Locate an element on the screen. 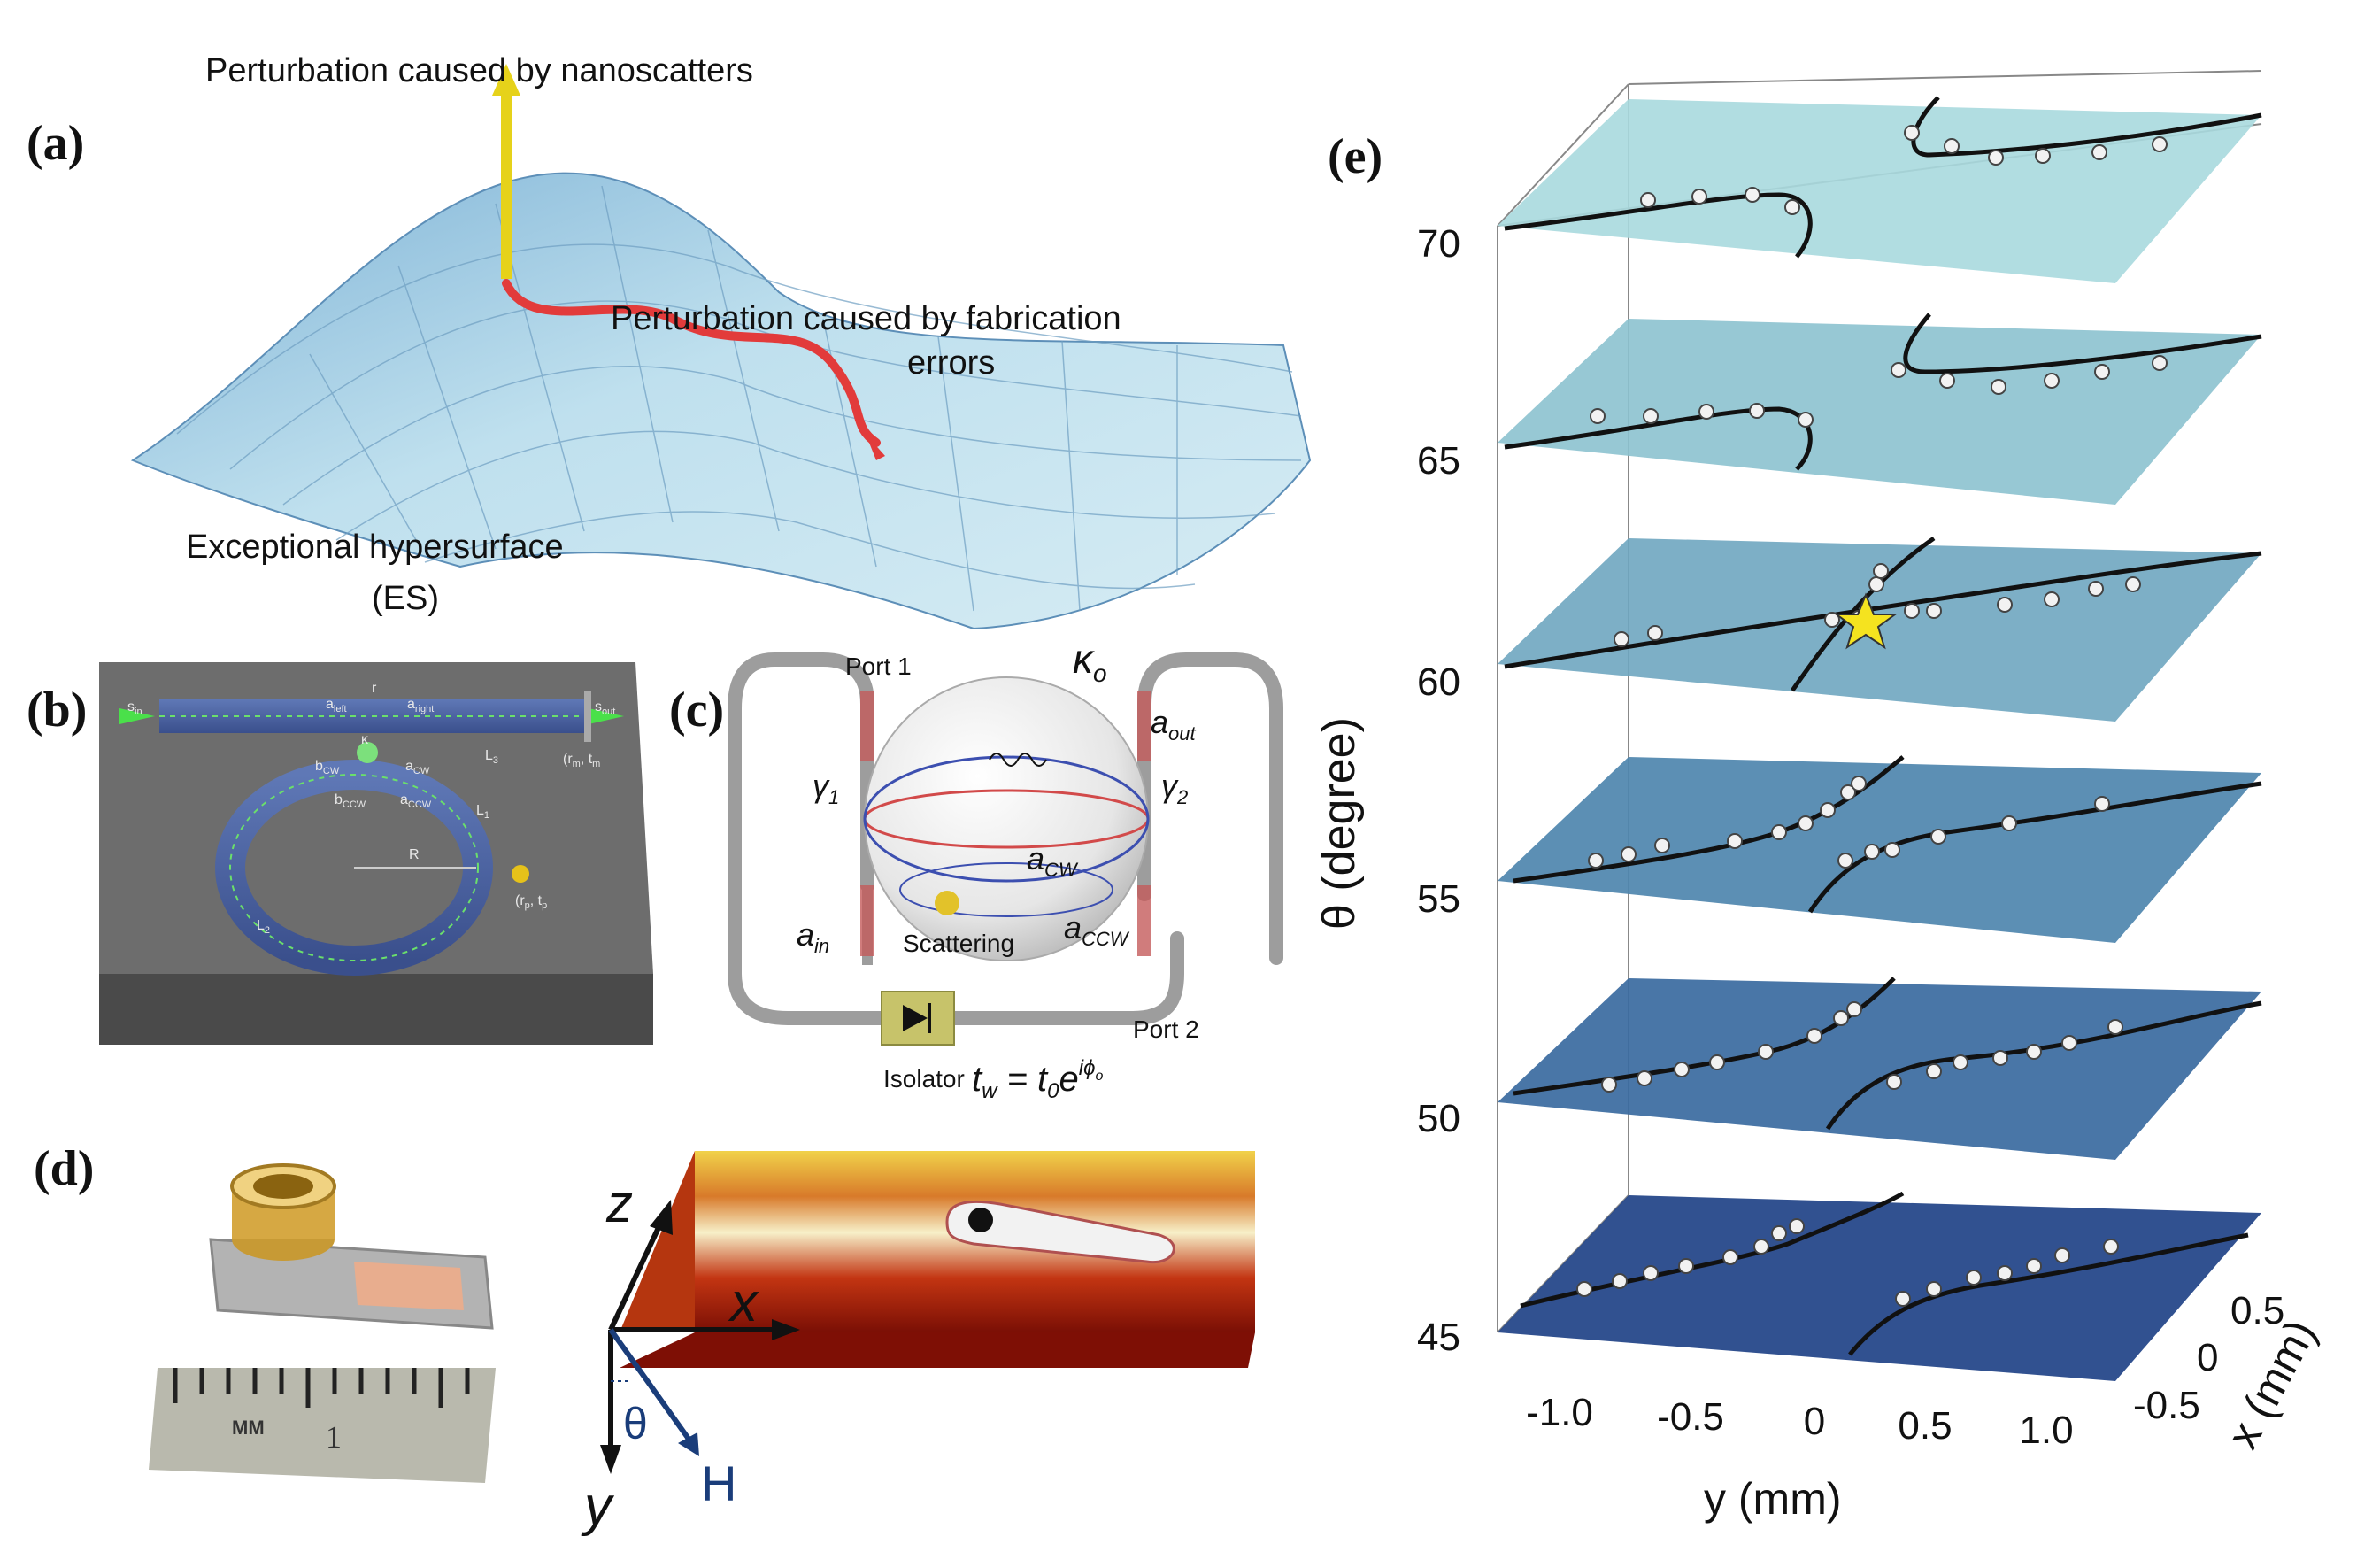 The width and height of the screenshot is (2380, 1552). a-cw-label: a is located at coordinates (409, 767).